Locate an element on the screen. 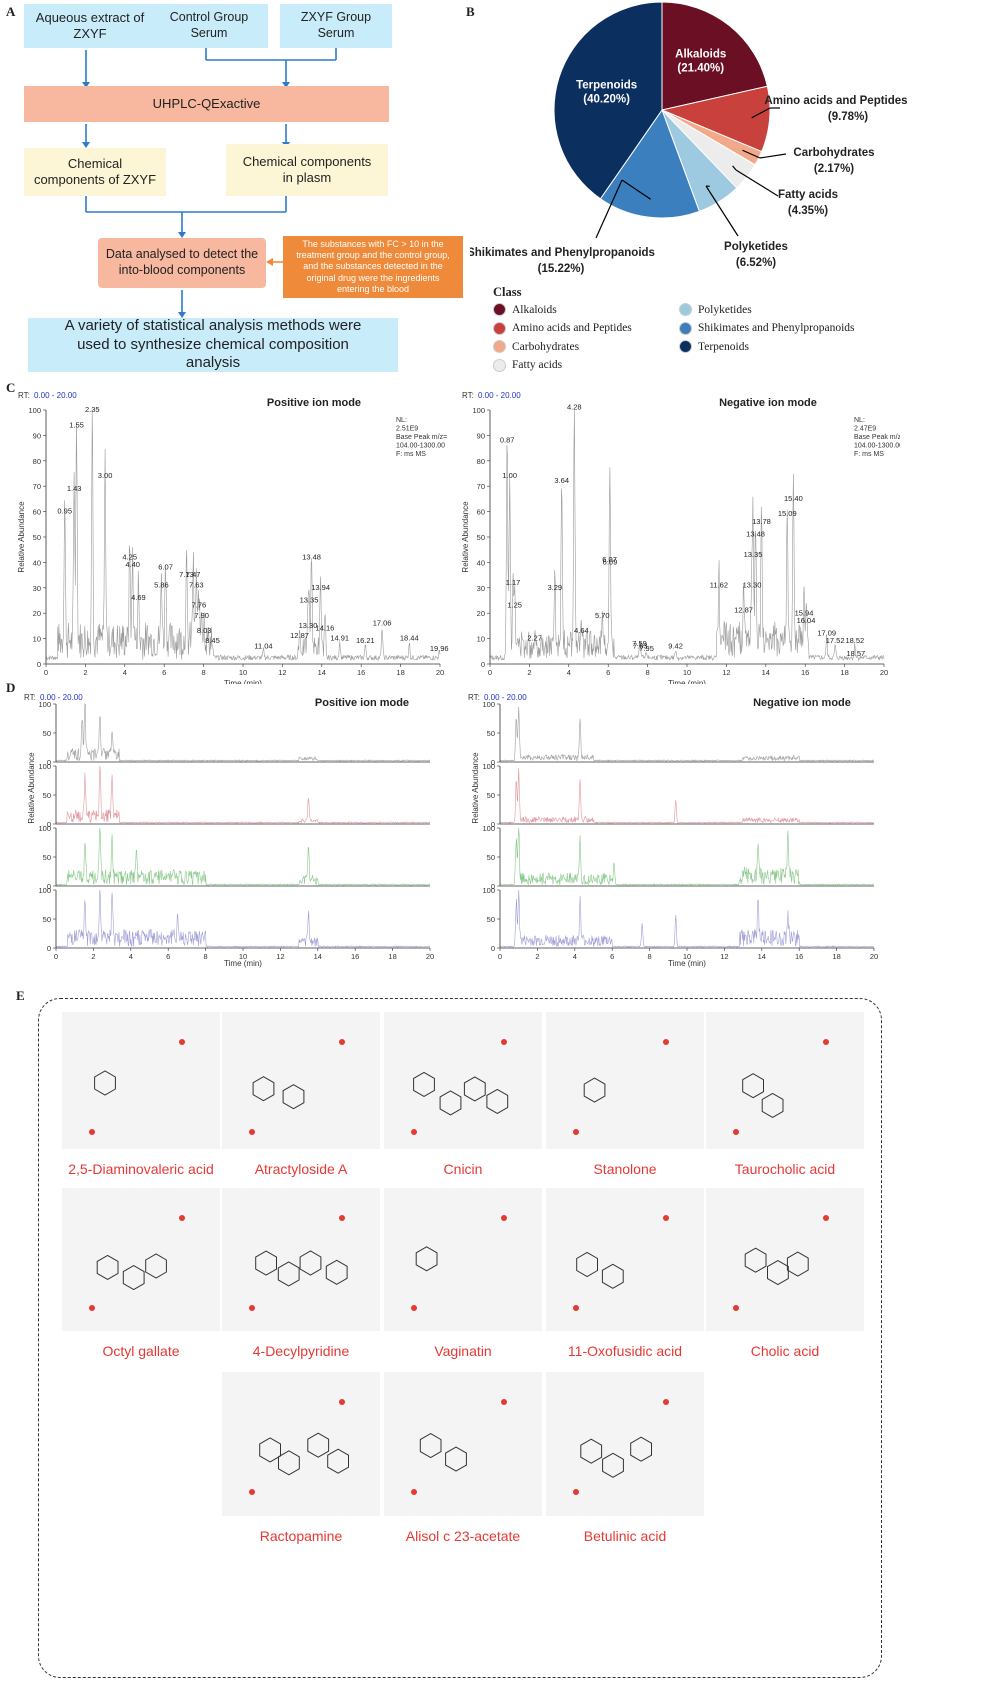 This screenshot has height=1692, width=1000. legend-label: Shikimates and Phenylpropanoids is located at coordinates (776, 328).